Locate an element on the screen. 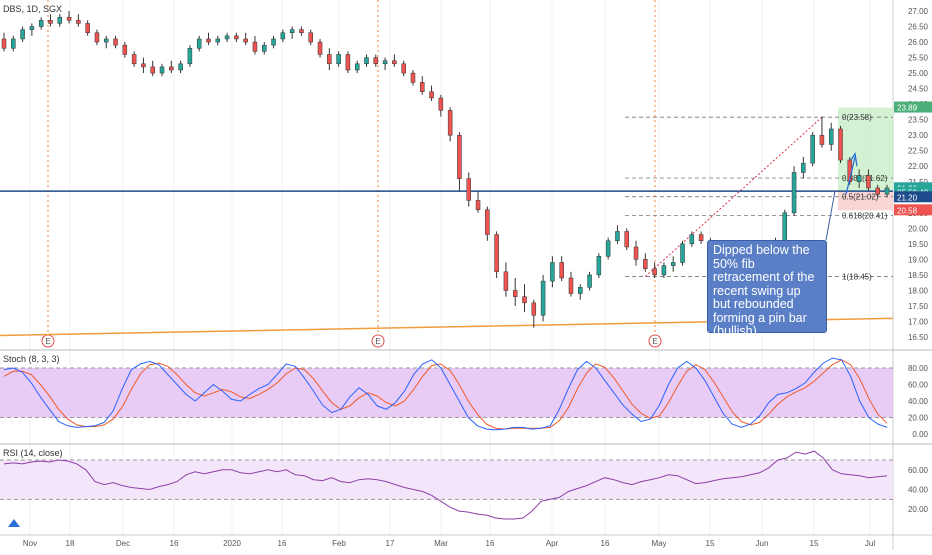 The width and height of the screenshot is (932, 555). price-tag-label: 21.20 is located at coordinates (907, 197).